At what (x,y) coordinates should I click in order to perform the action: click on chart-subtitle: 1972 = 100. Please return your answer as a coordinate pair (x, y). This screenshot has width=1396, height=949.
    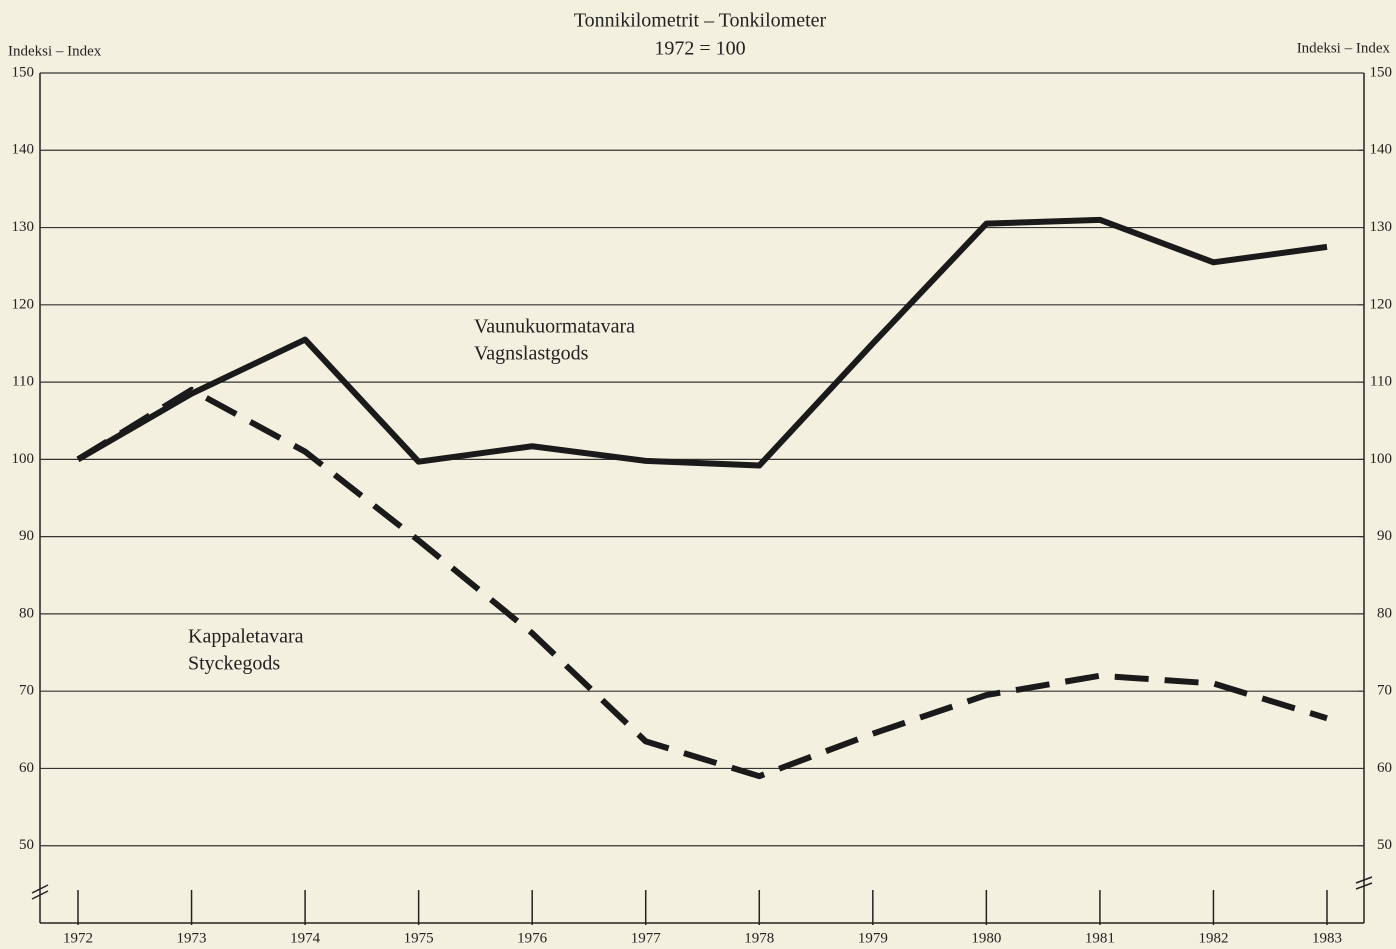
    Looking at the image, I should click on (699, 49).